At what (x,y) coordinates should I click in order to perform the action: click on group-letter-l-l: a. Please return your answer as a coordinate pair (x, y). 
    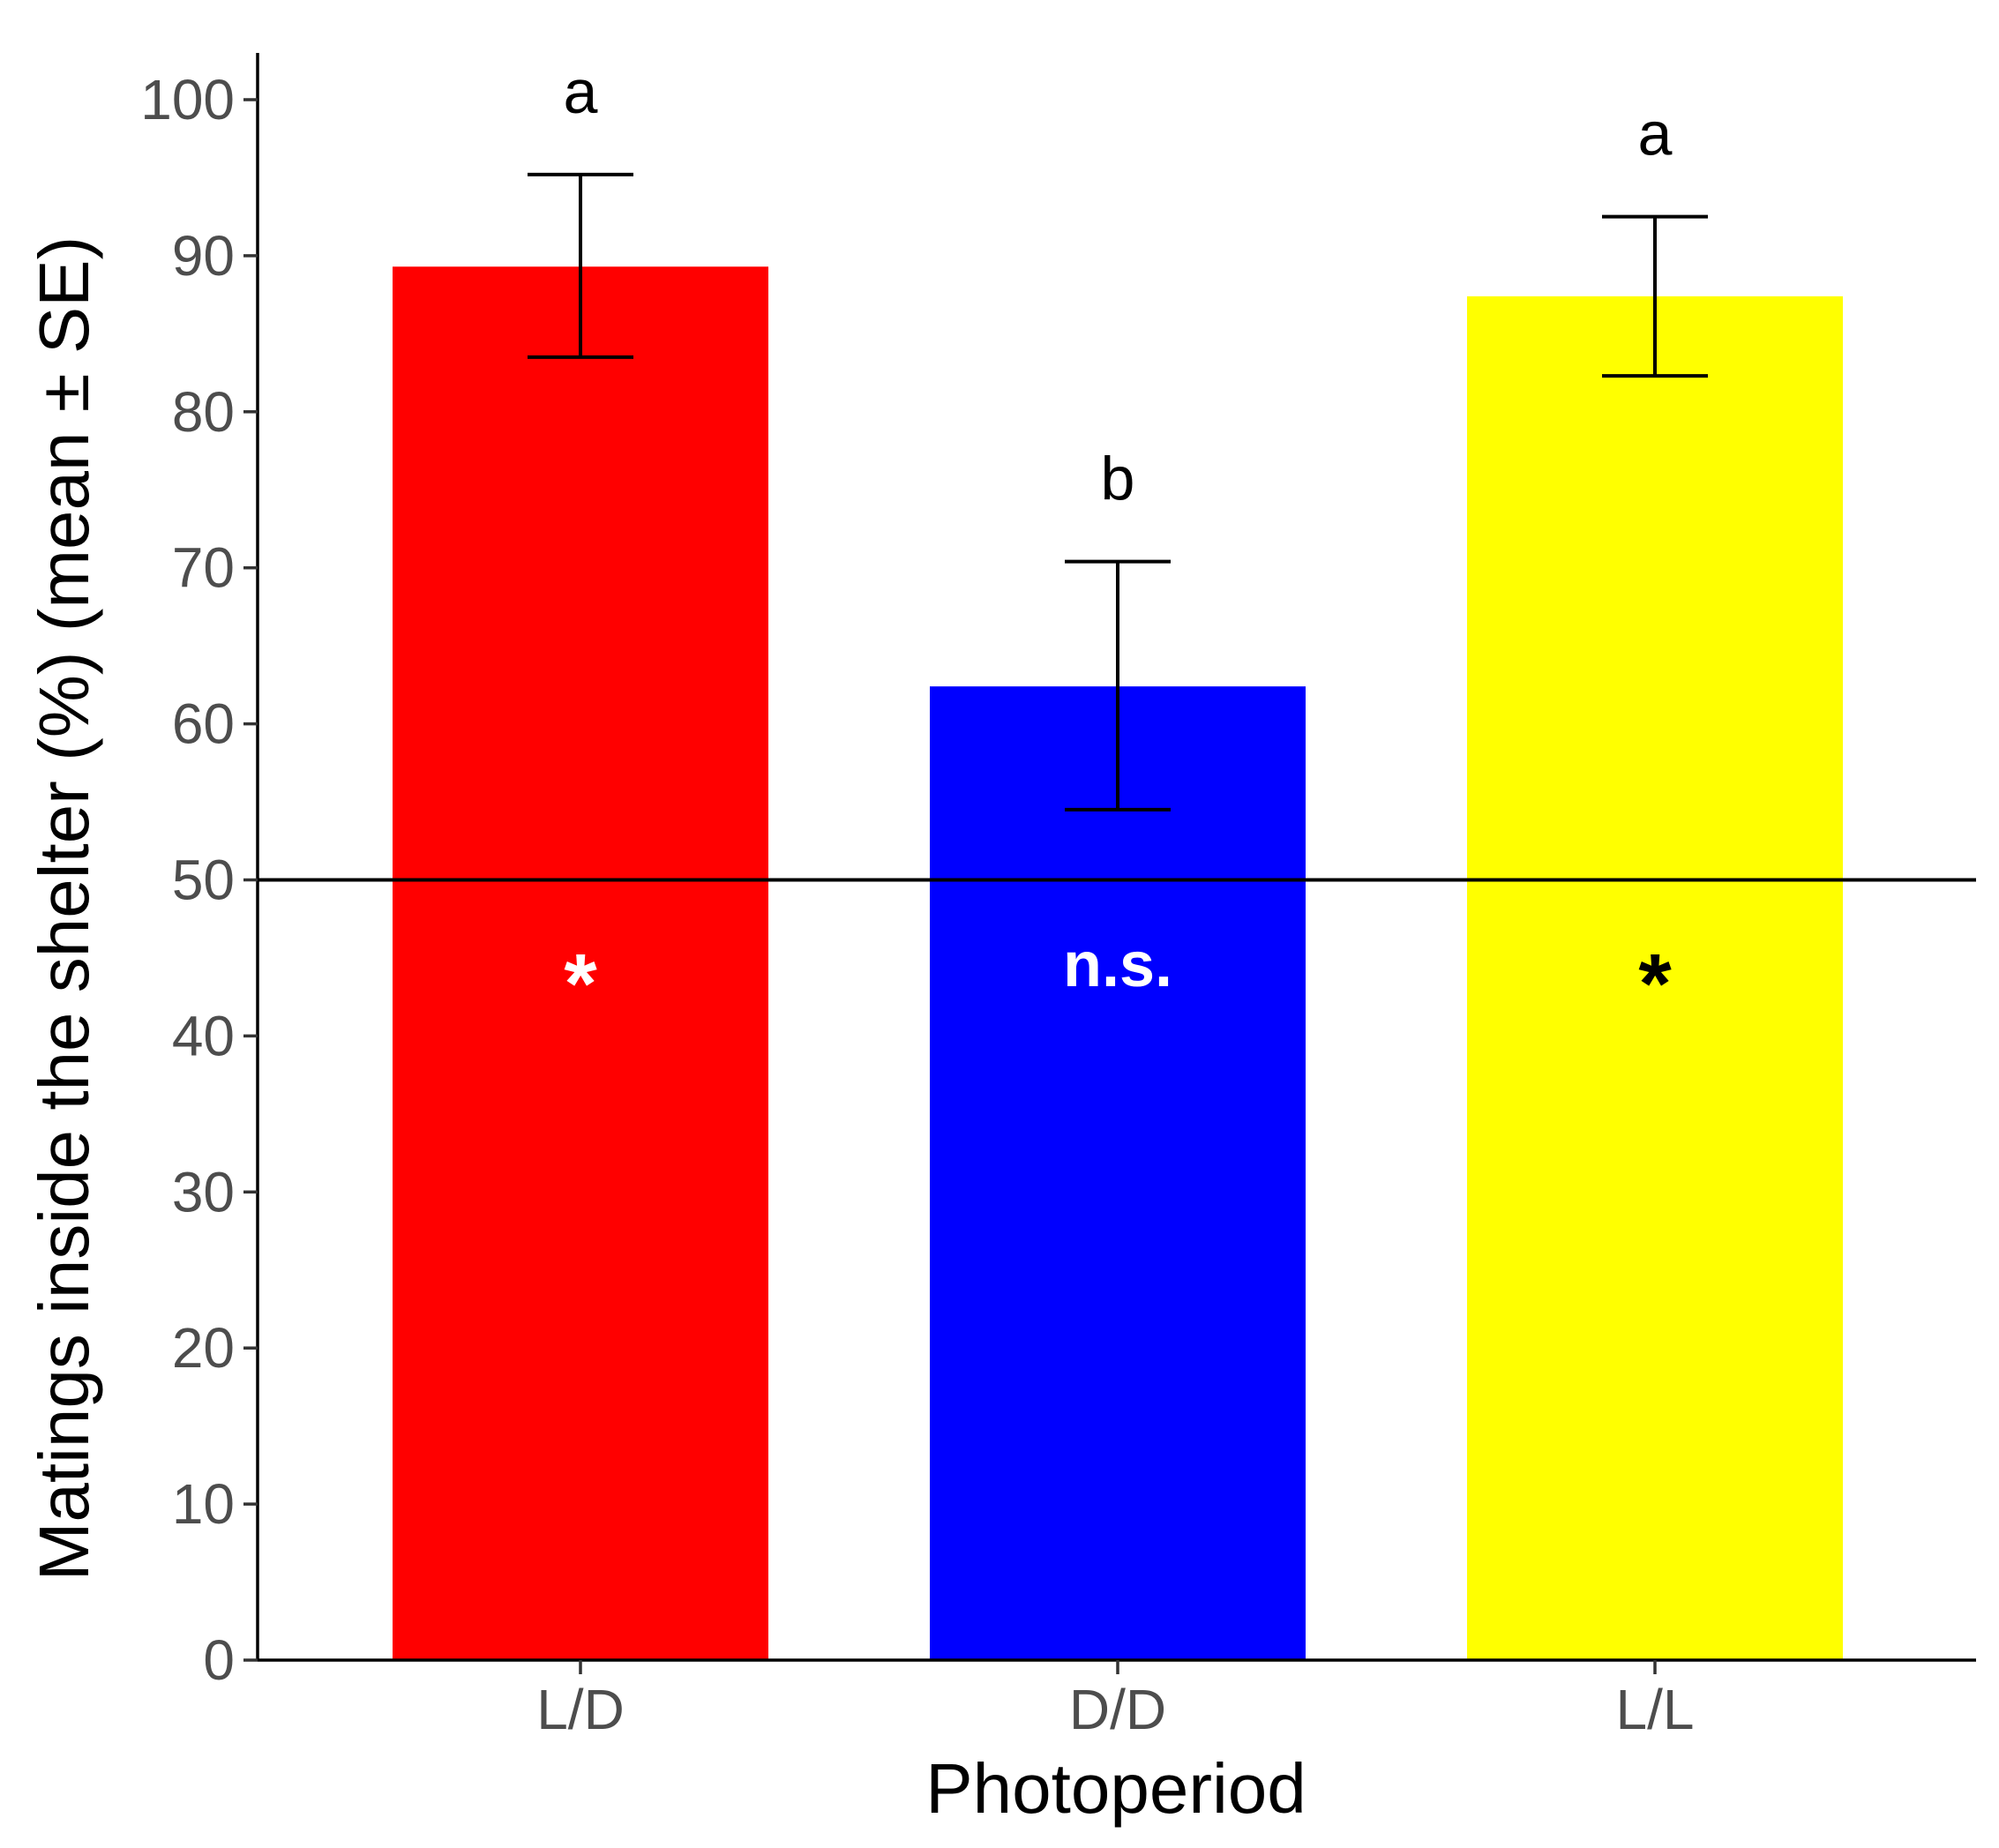
    Looking at the image, I should click on (1655, 134).